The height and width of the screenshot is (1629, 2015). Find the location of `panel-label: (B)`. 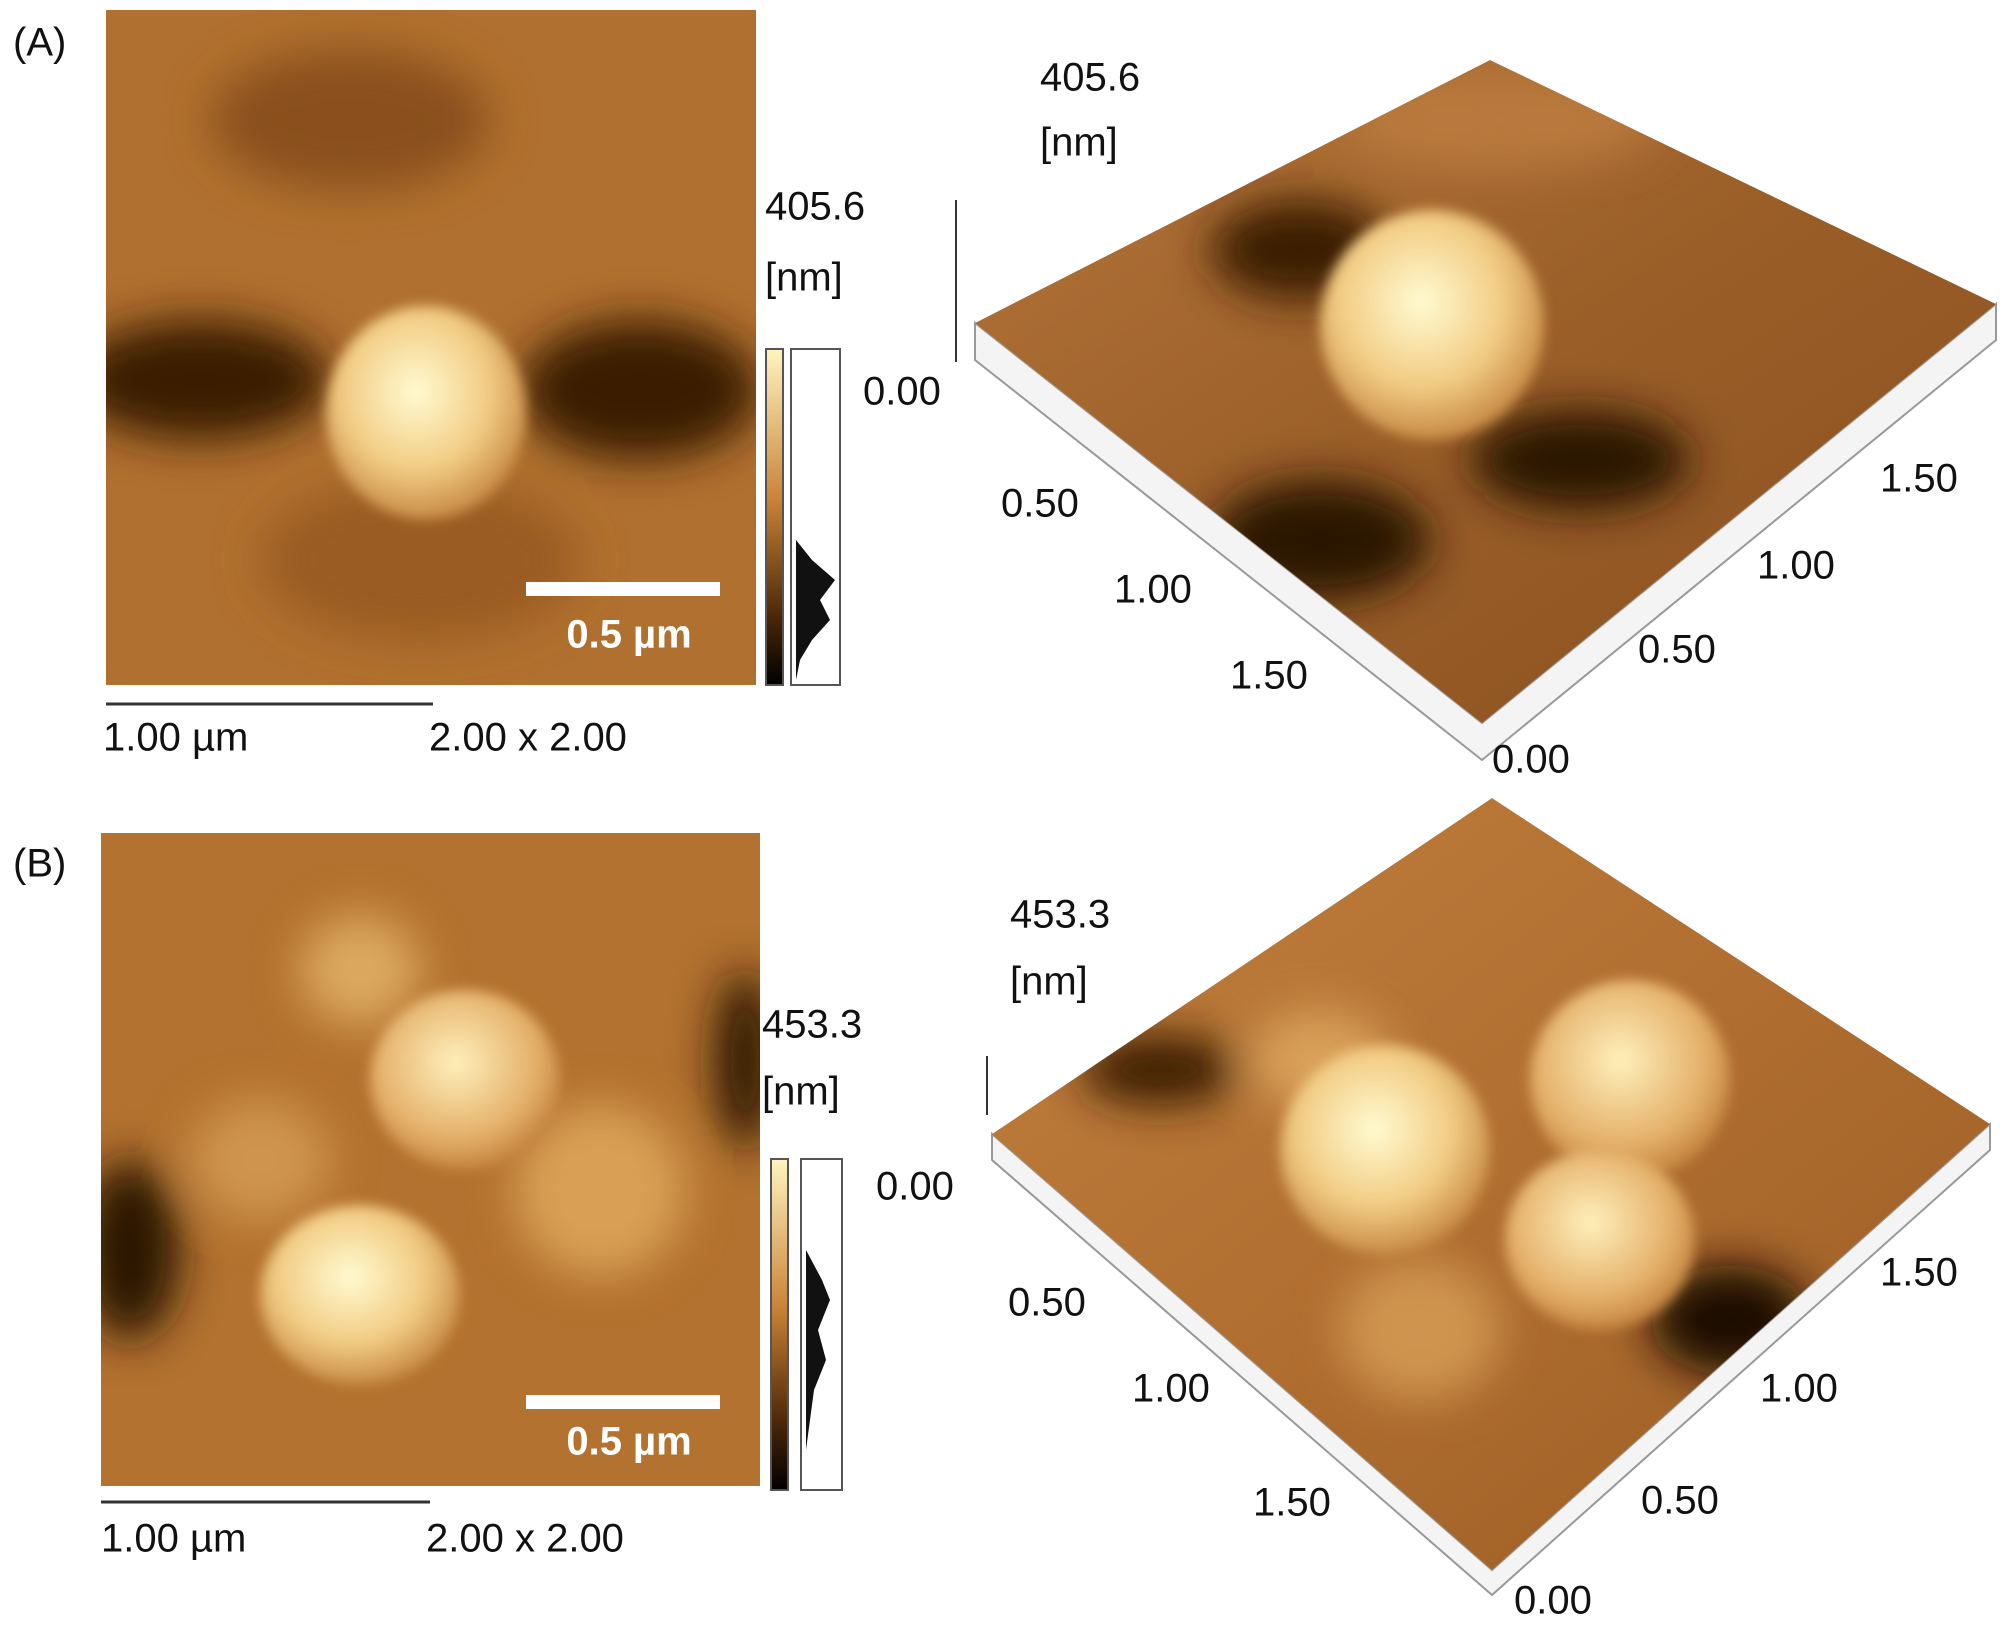

panel-label: (B) is located at coordinates (39, 864).